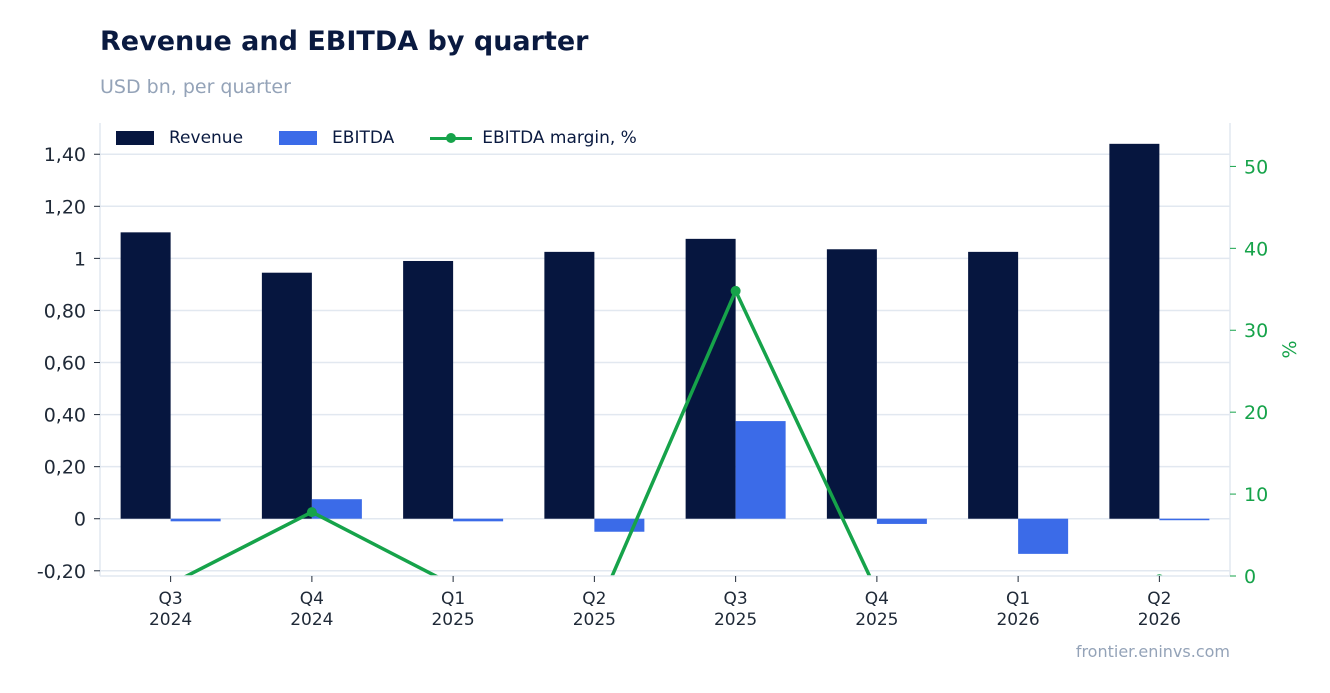 This screenshot has height=693, width=1330. I want to click on x-tick-label: Q1 2025, so click(452, 609).